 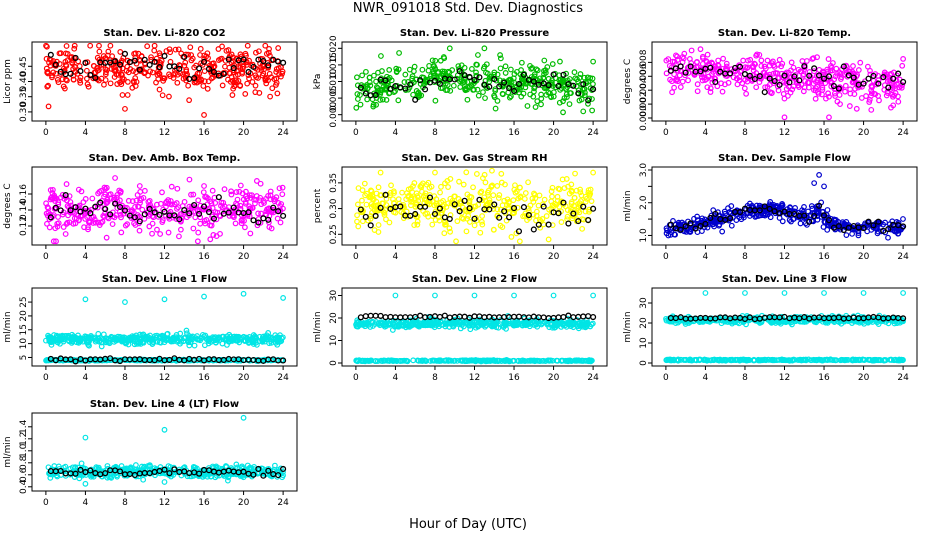 What do you see at coordinates (204, 115) in the screenshot?
I see `plot1-outlier-point` at bounding box center [204, 115].